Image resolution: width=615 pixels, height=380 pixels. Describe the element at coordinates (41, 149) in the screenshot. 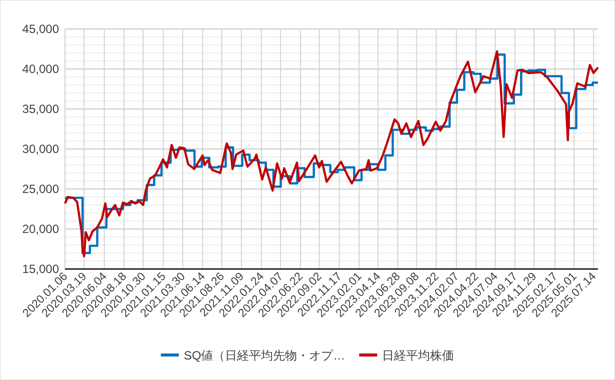

I see `y-tick-label: 30,000` at that location.